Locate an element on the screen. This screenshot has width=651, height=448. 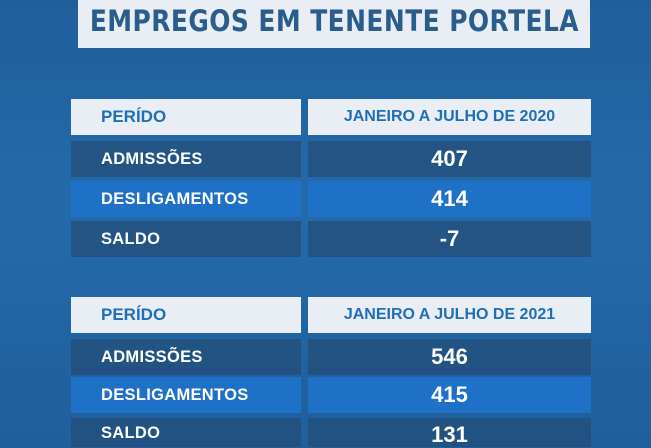
row-value: -7 is located at coordinates (449, 238).